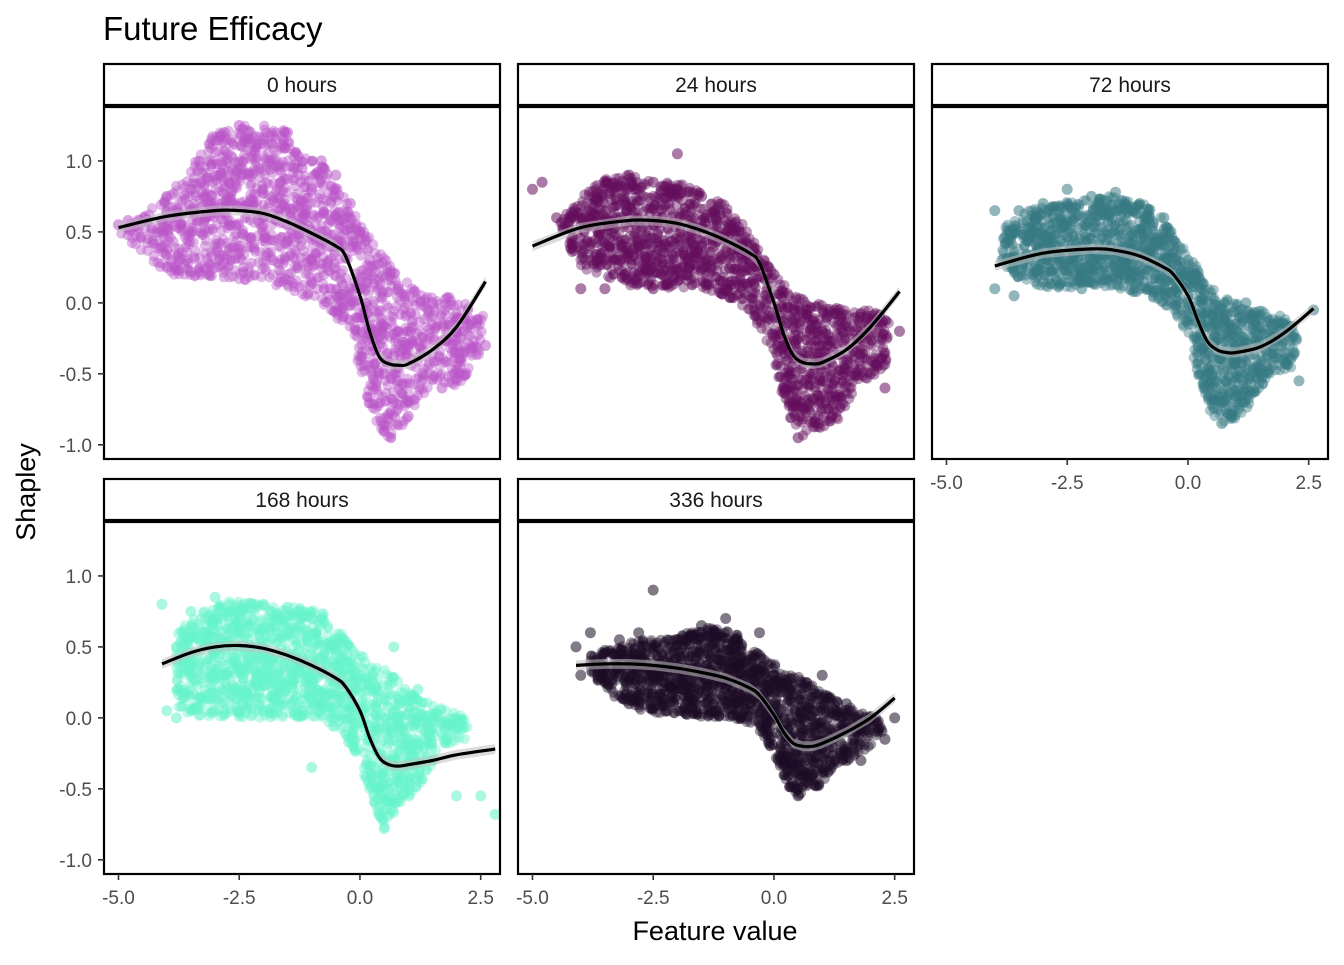 This screenshot has height=965, width=1344. What do you see at coordinates (79, 233) in the screenshot?
I see `y-tick-label: 0.5` at bounding box center [79, 233].